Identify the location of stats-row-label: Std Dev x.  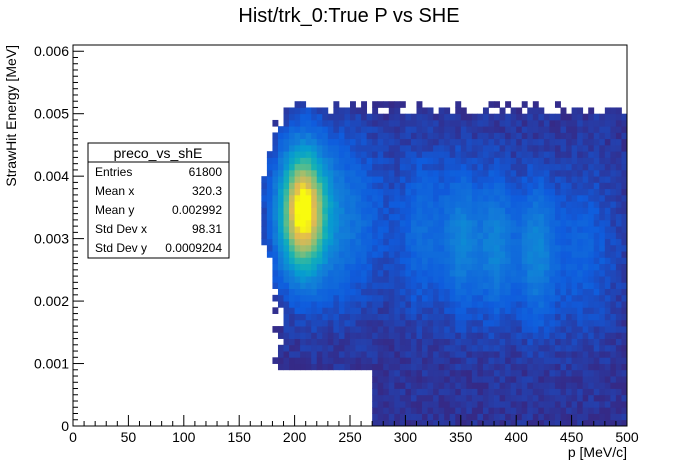
(121, 229).